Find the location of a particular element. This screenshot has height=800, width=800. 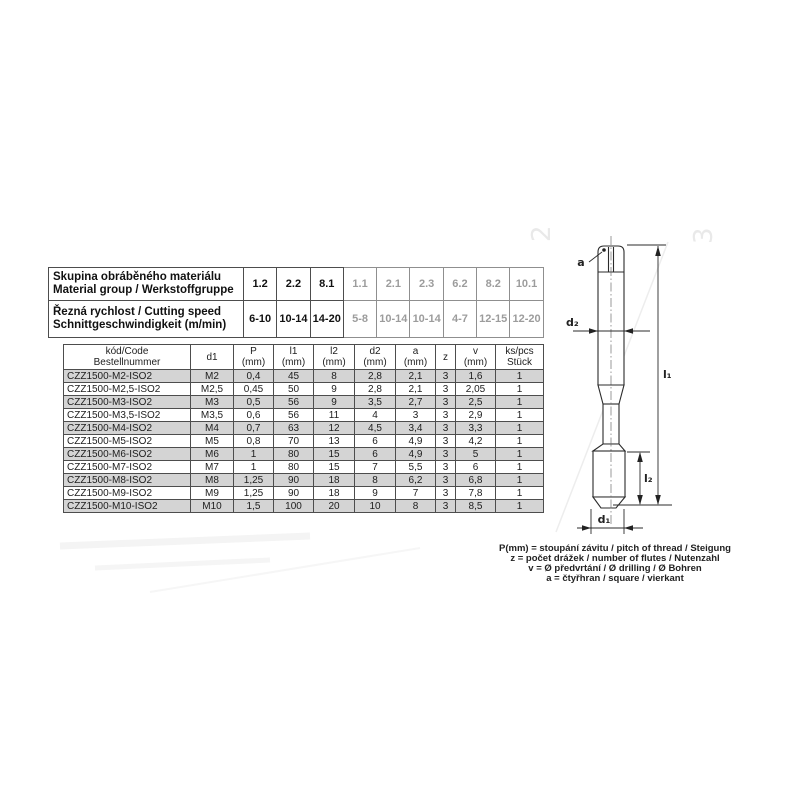

column-header: d1 is located at coordinates (212, 357).